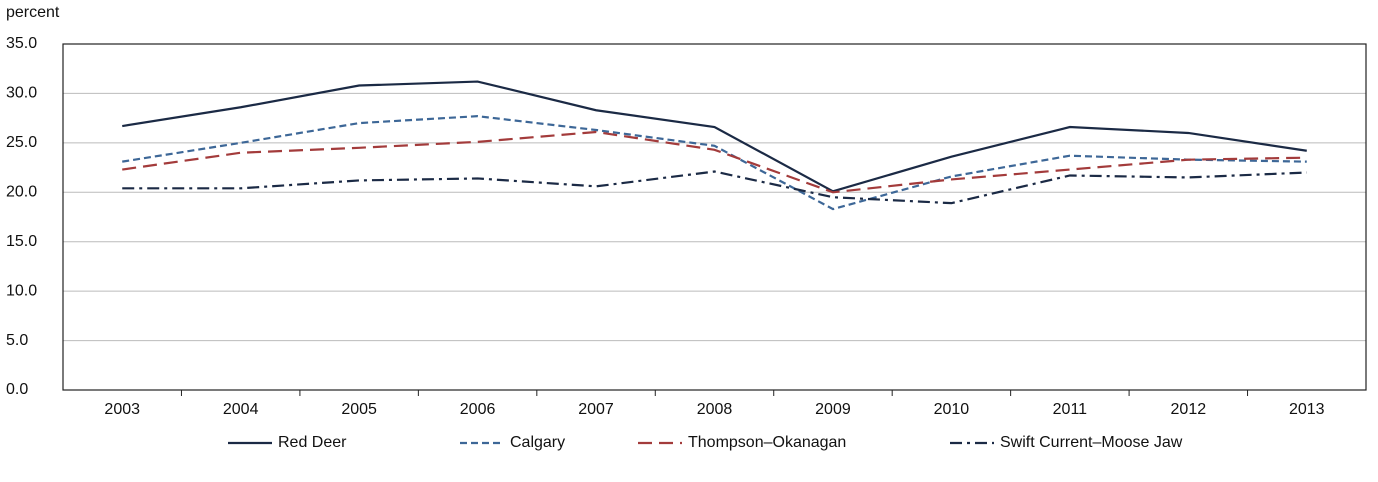 This screenshot has width=1378, height=482. I want to click on x-tick-label: 2004, so click(241, 409).